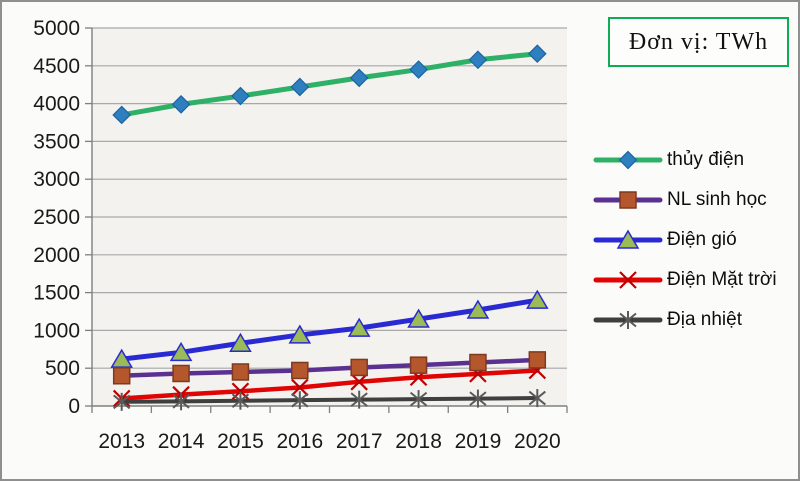 The image size is (800, 481). I want to click on unit-label: Đơn vị: TWh, so click(698, 41).